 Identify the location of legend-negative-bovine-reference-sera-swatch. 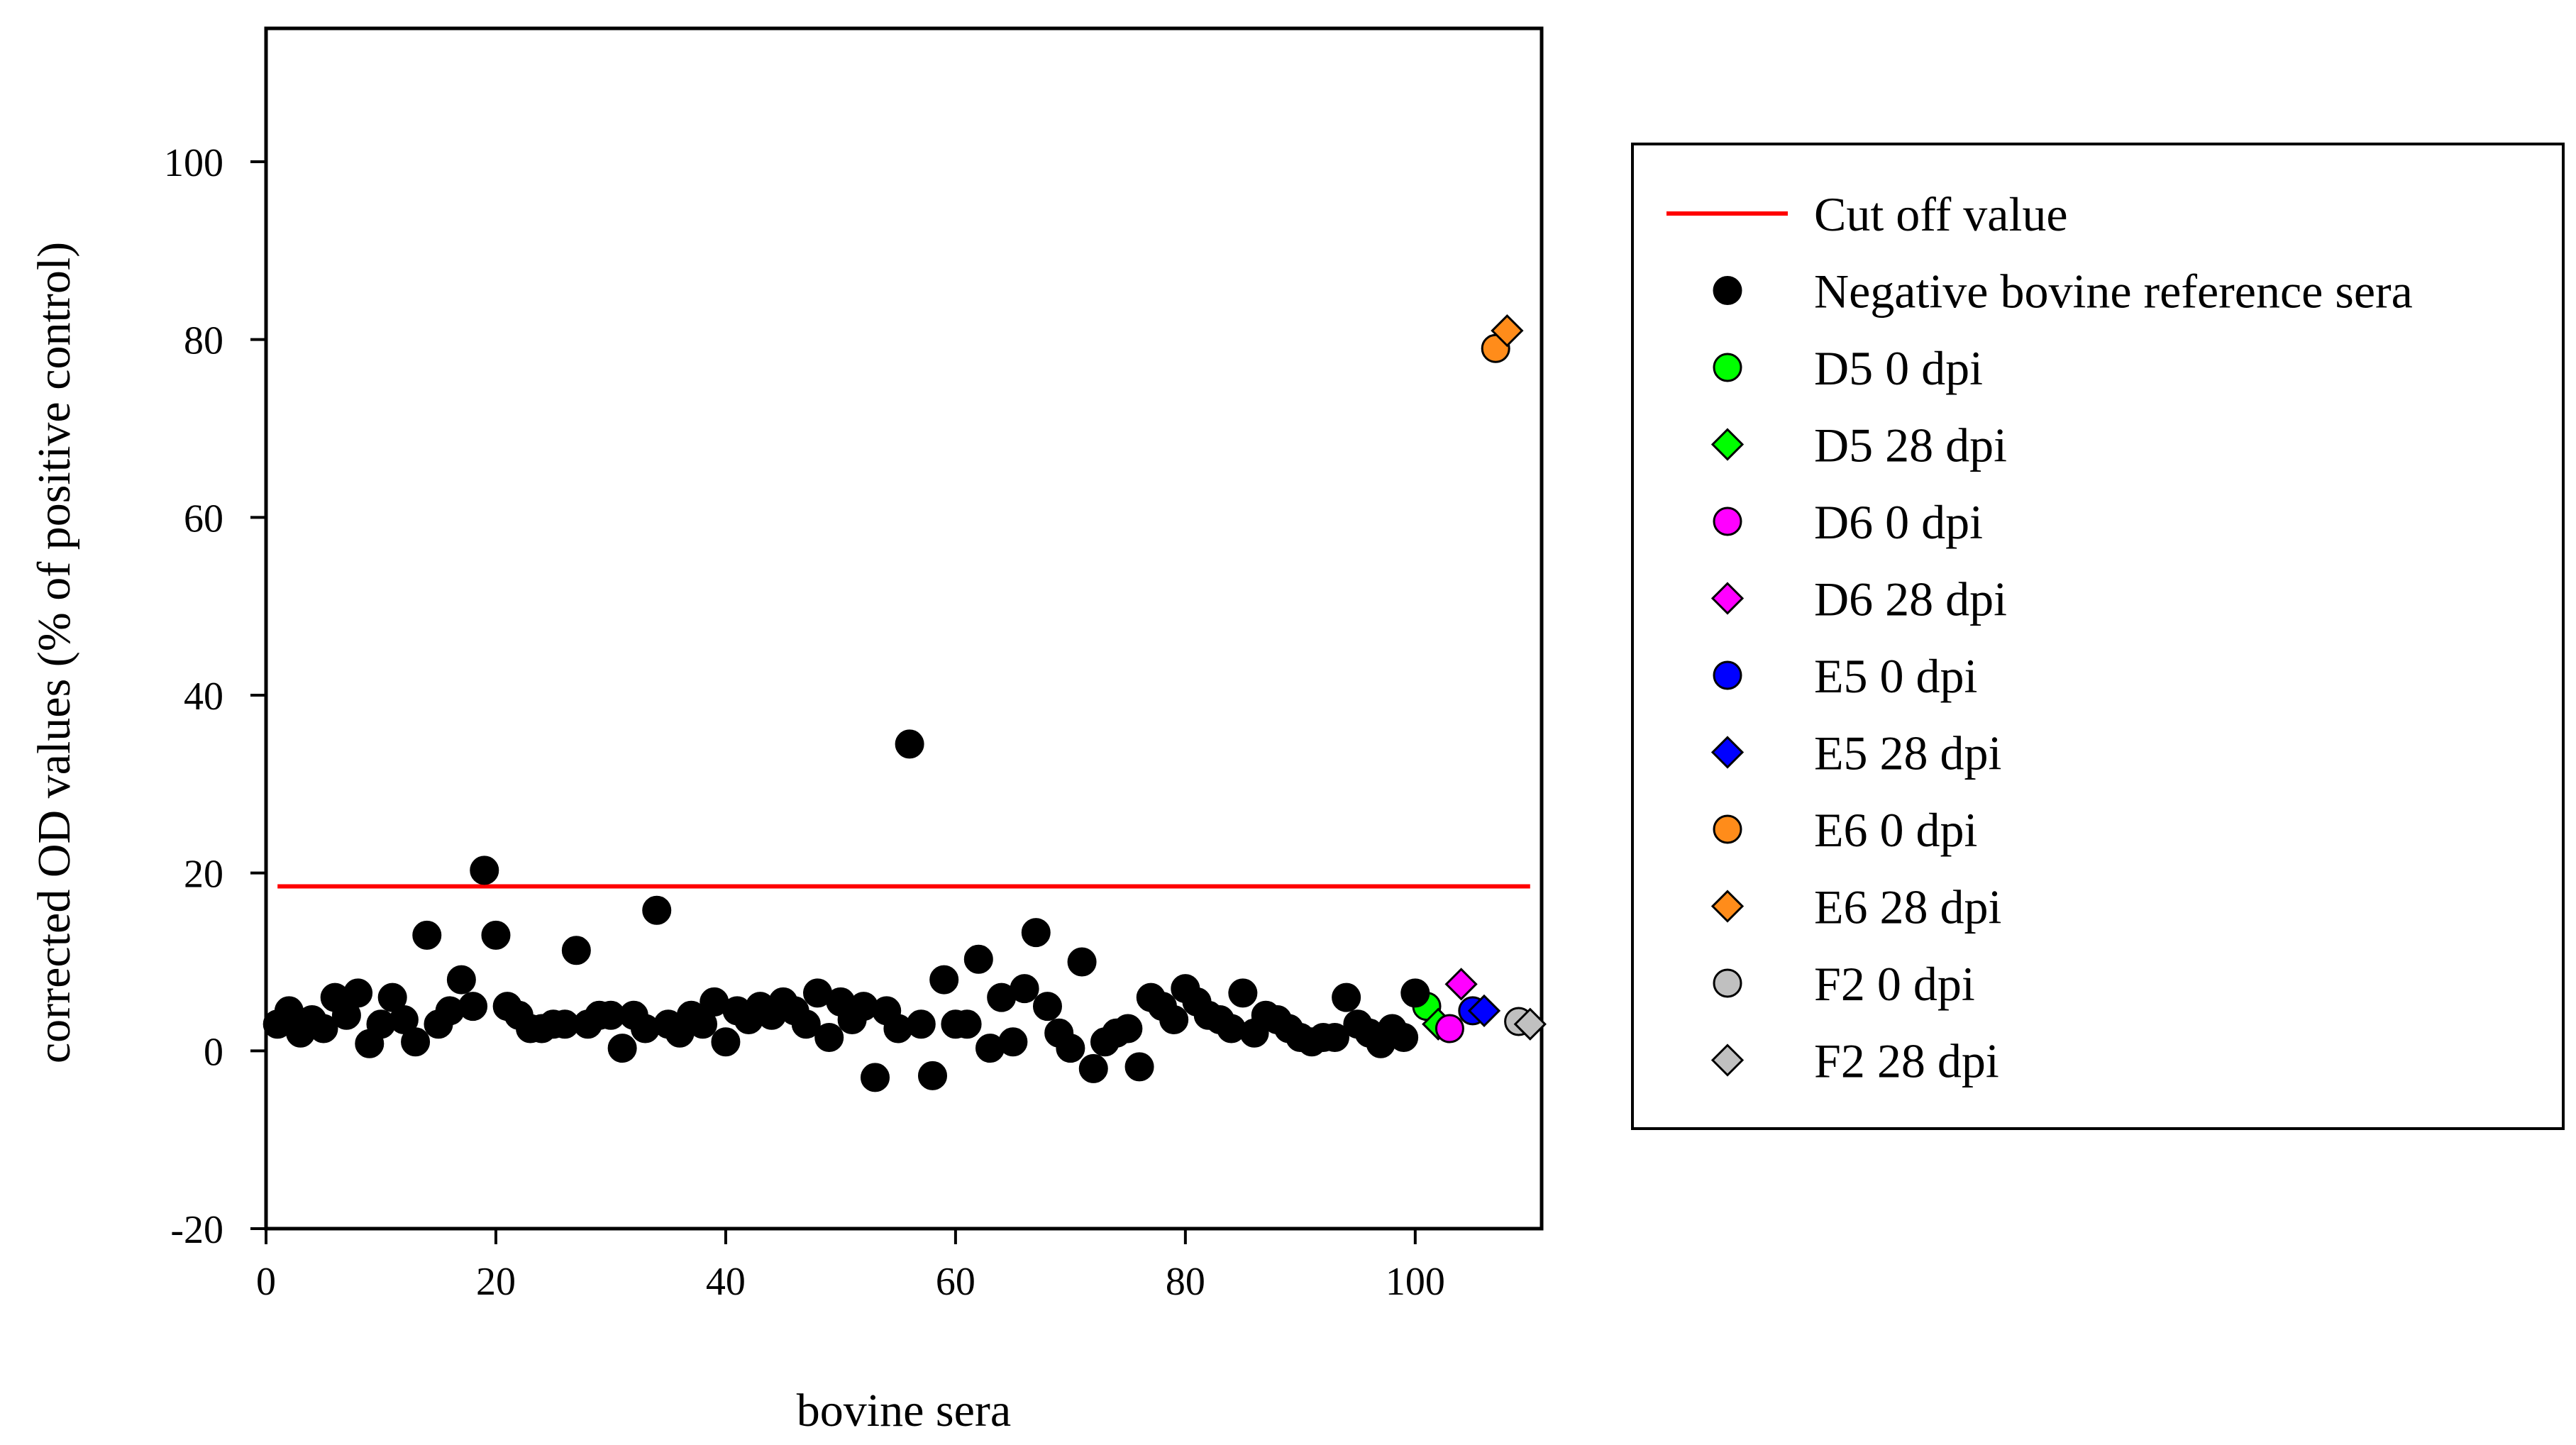
(1727, 290).